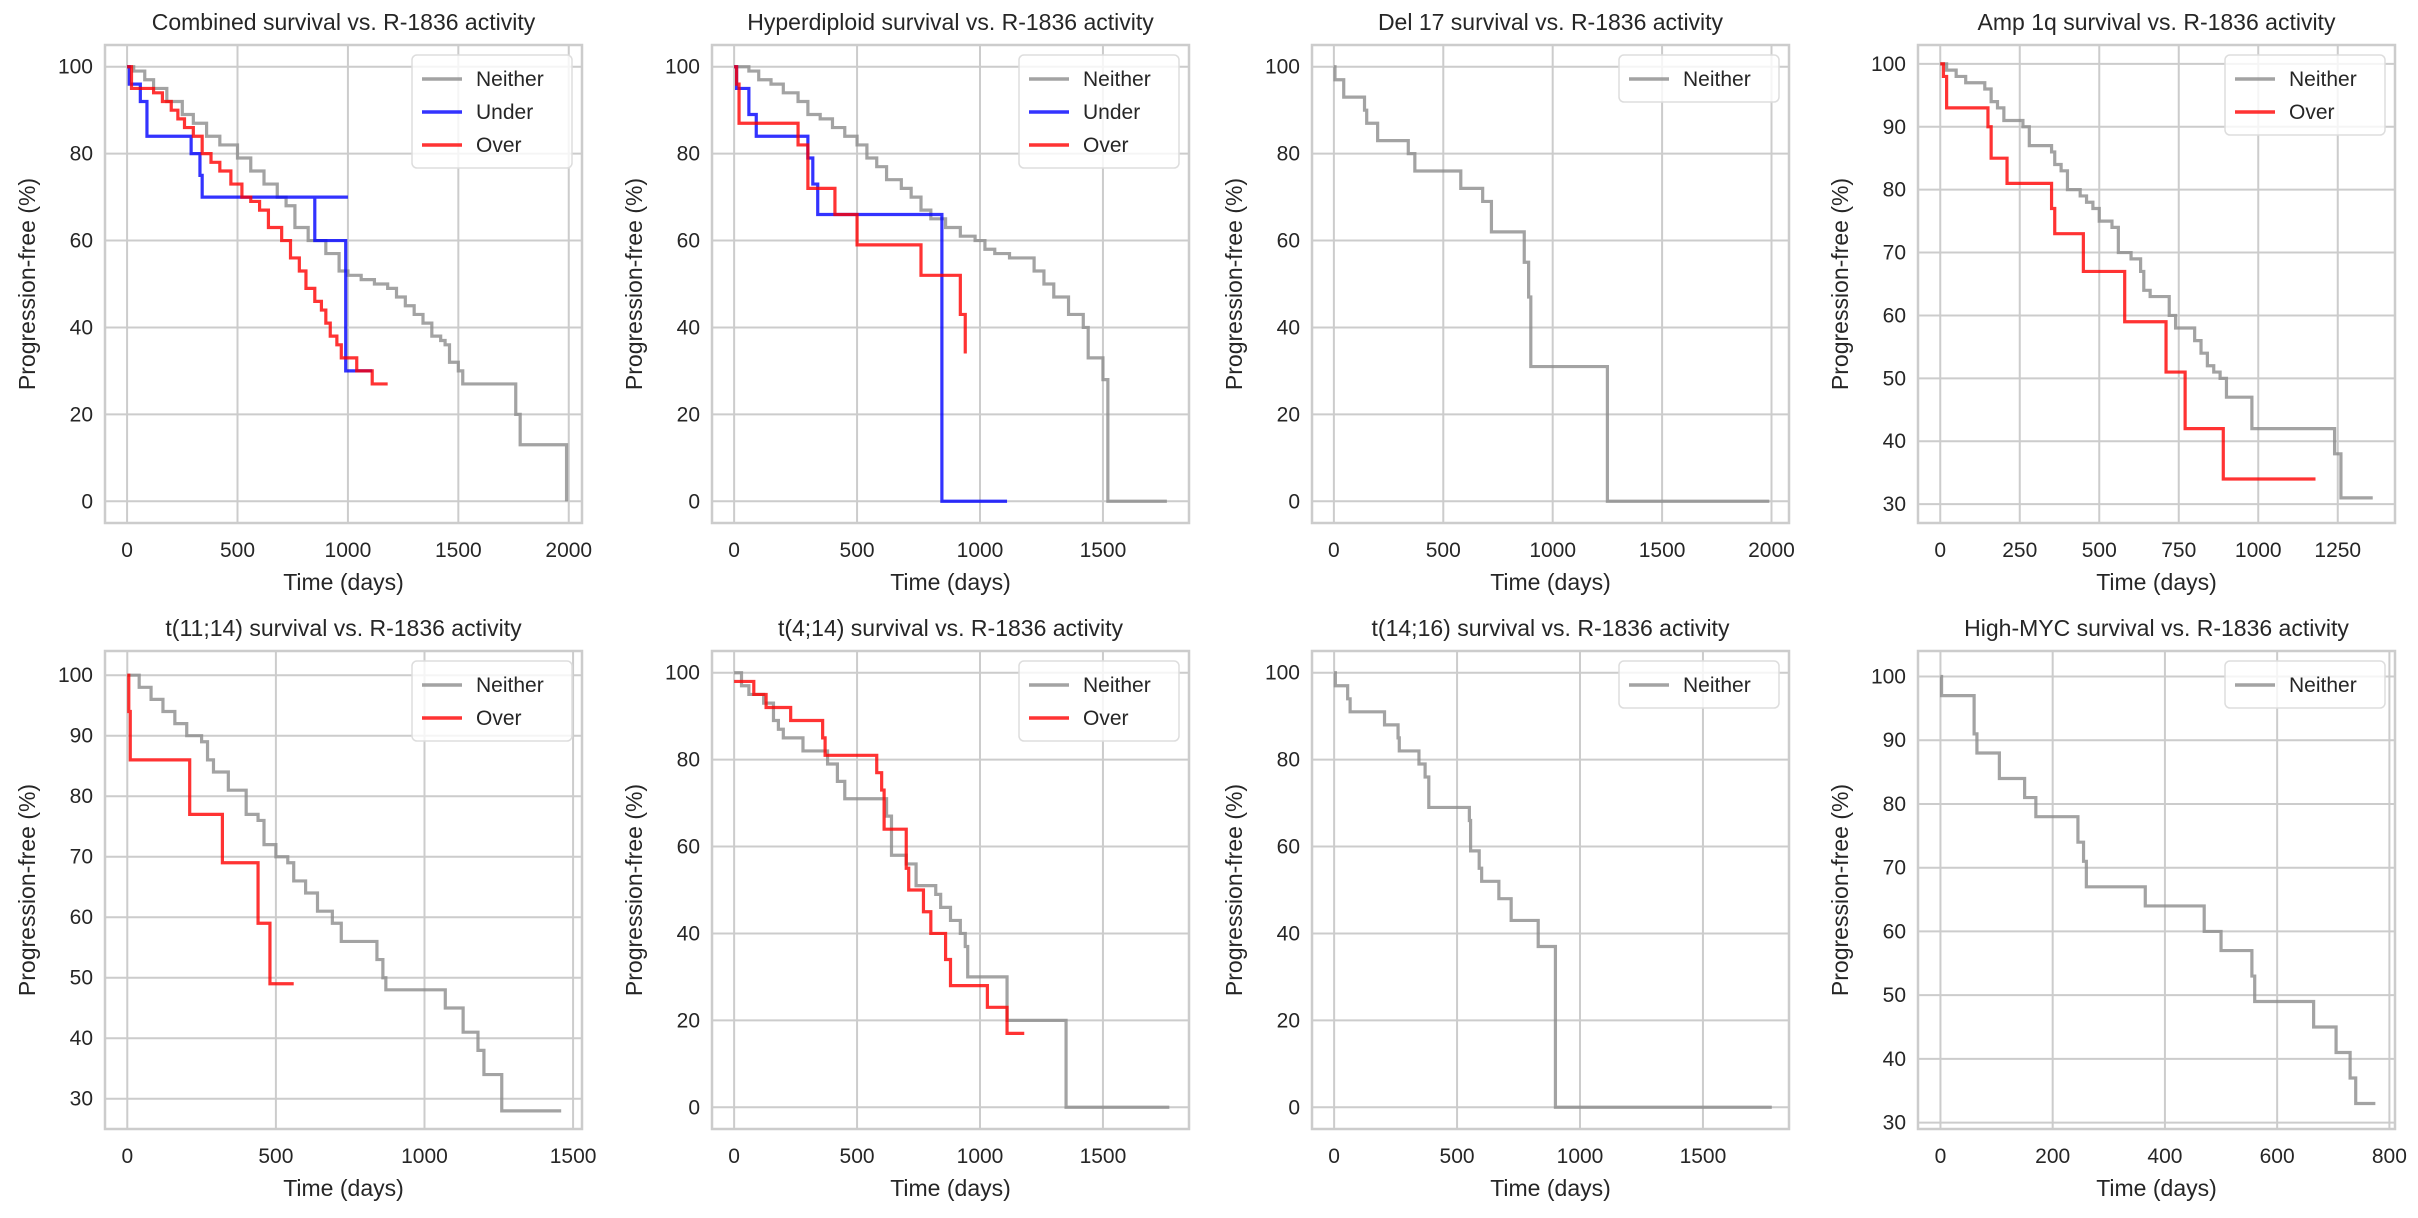 The height and width of the screenshot is (1218, 2418). I want to click on x-tick-label: 400, so click(2164, 1156).